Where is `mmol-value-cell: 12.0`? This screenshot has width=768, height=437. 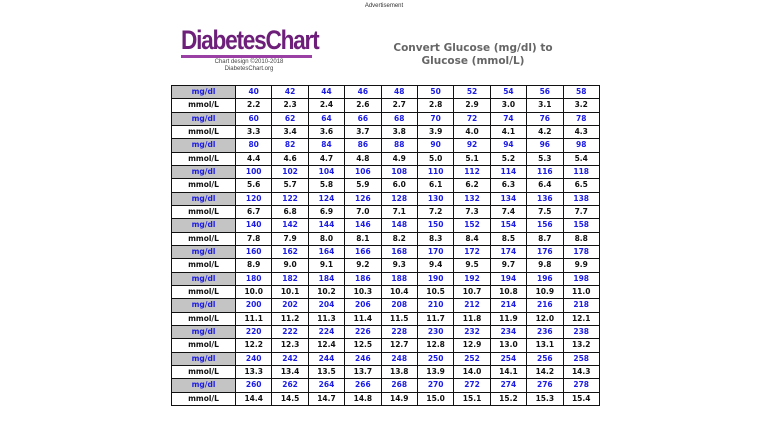
mmol-value-cell: 12.0 is located at coordinates (545, 318).